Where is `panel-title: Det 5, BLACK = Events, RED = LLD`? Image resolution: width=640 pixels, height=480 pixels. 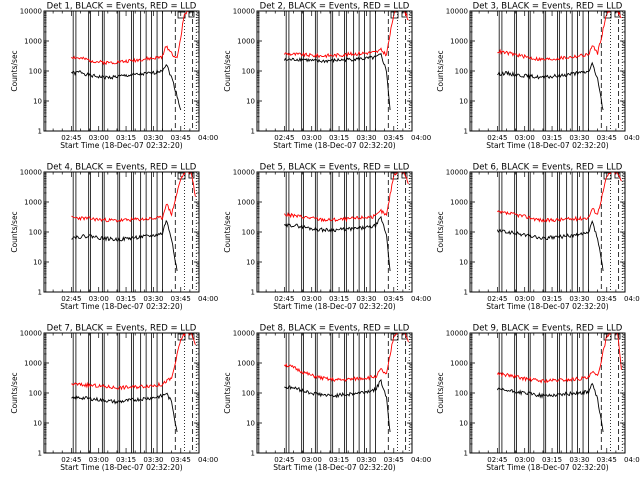
panel-title: Det 5, BLACK = Events, RED = LLD is located at coordinates (335, 168).